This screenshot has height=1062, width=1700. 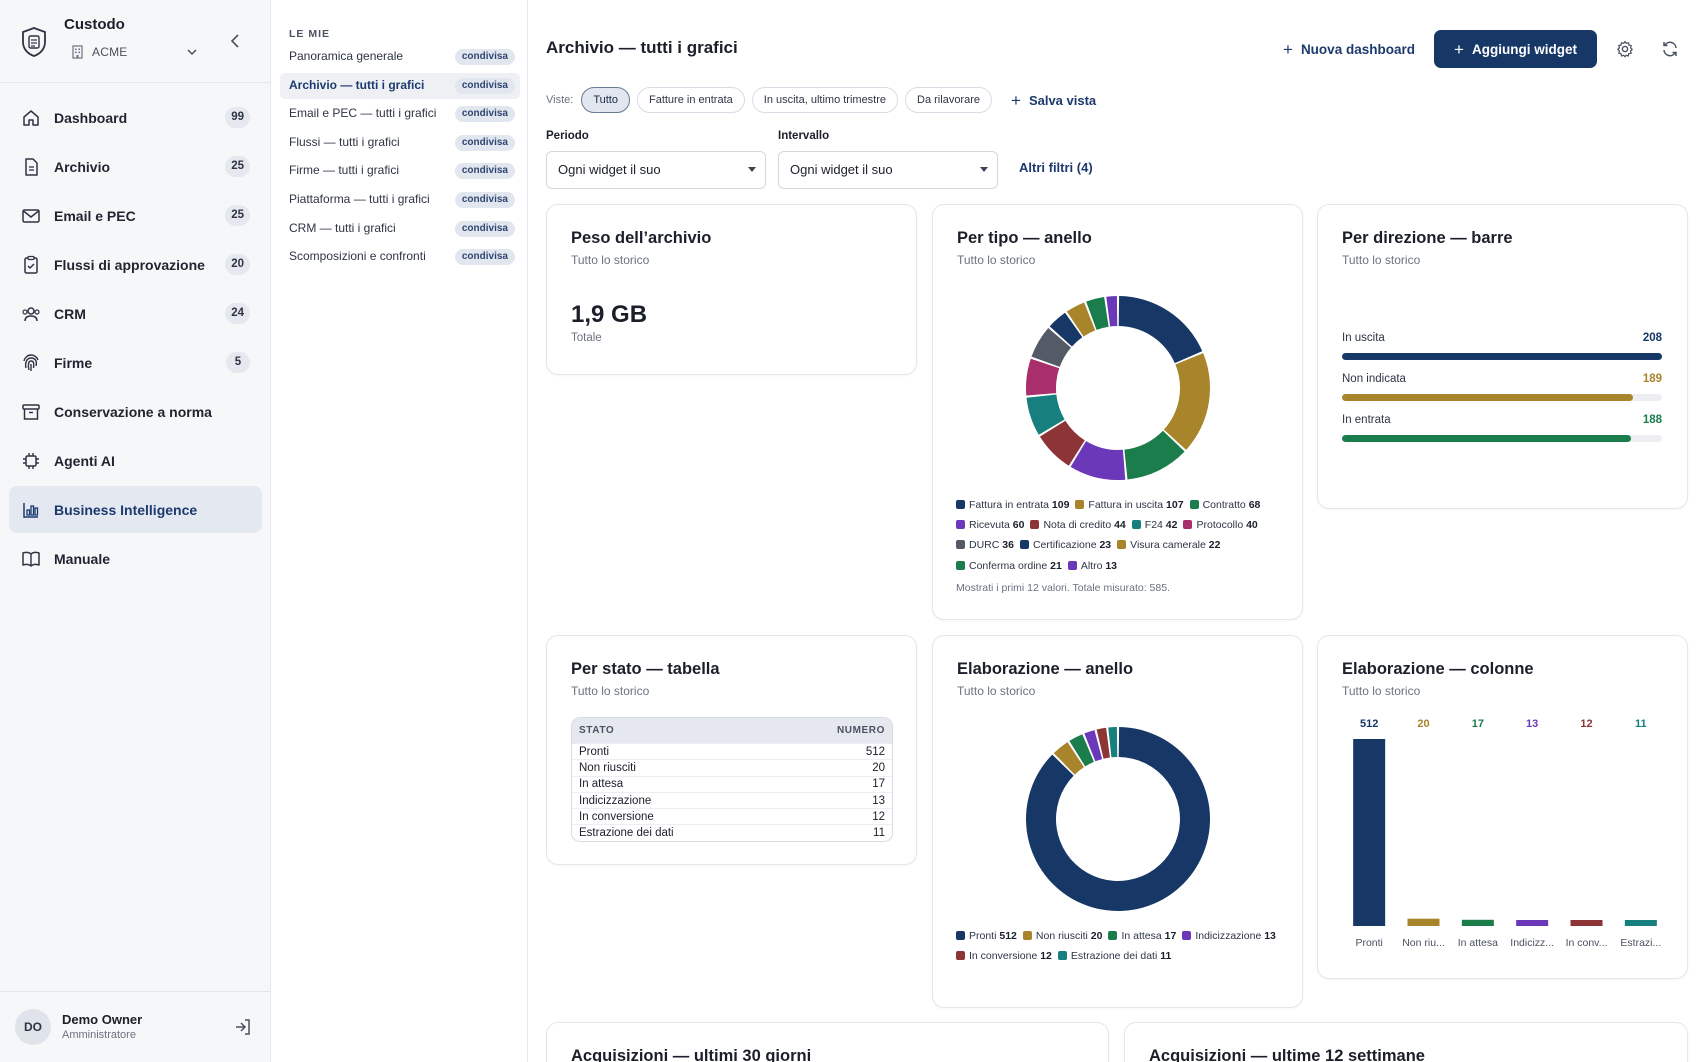 What do you see at coordinates (597, 730) in the screenshot?
I see `column-header: STATO` at bounding box center [597, 730].